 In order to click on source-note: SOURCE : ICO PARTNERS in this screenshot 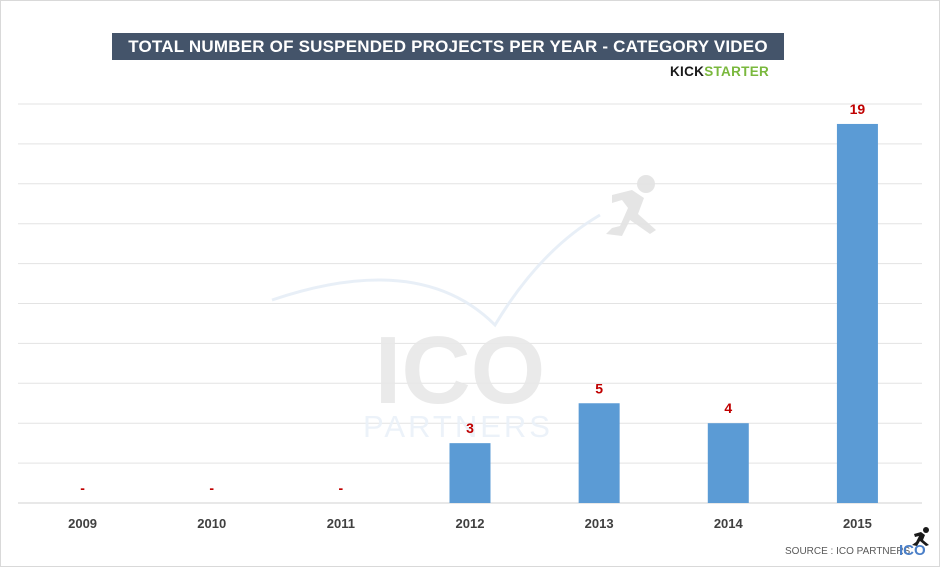, I will do `click(848, 551)`.